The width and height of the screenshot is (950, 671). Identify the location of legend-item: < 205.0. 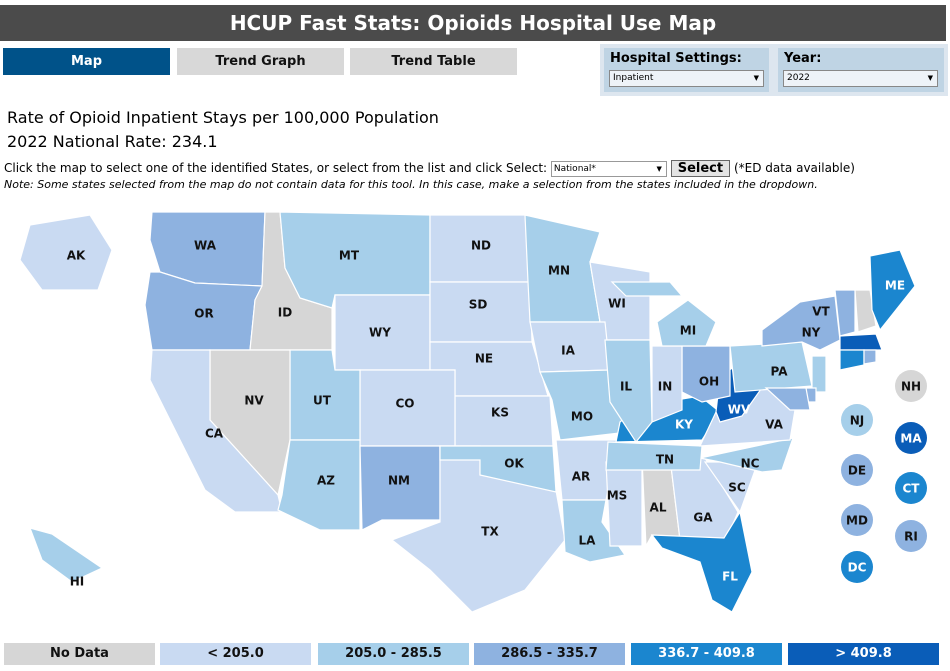
(235, 654).